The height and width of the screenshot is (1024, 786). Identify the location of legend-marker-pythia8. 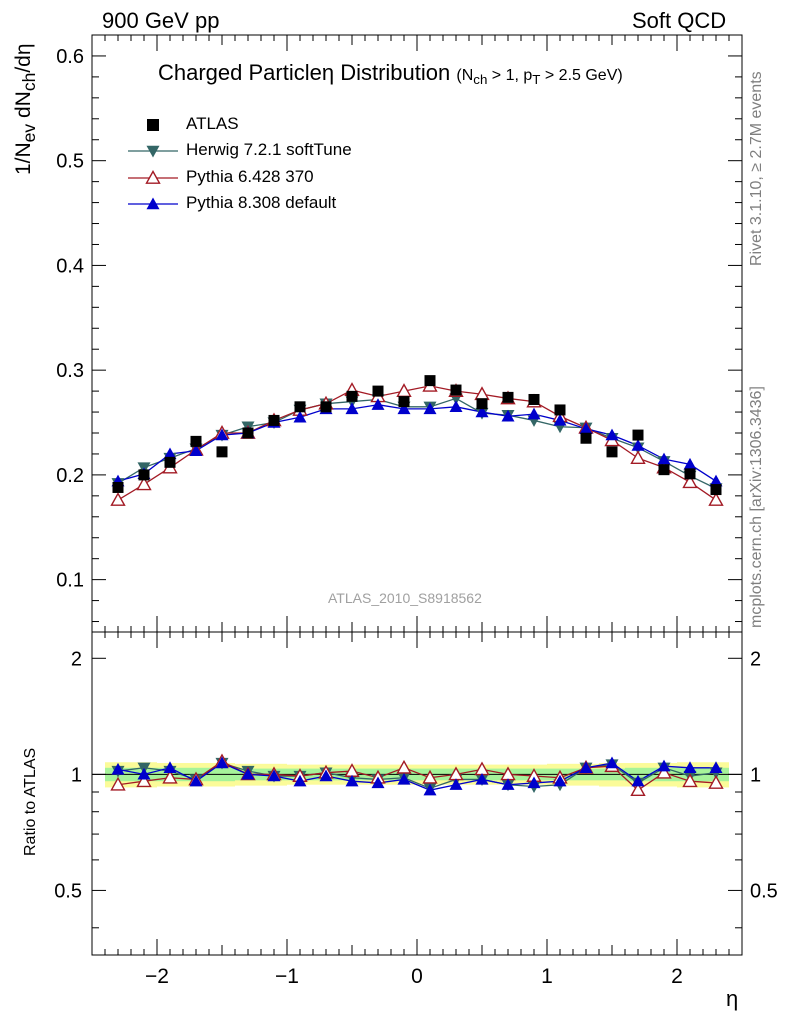
(153, 203).